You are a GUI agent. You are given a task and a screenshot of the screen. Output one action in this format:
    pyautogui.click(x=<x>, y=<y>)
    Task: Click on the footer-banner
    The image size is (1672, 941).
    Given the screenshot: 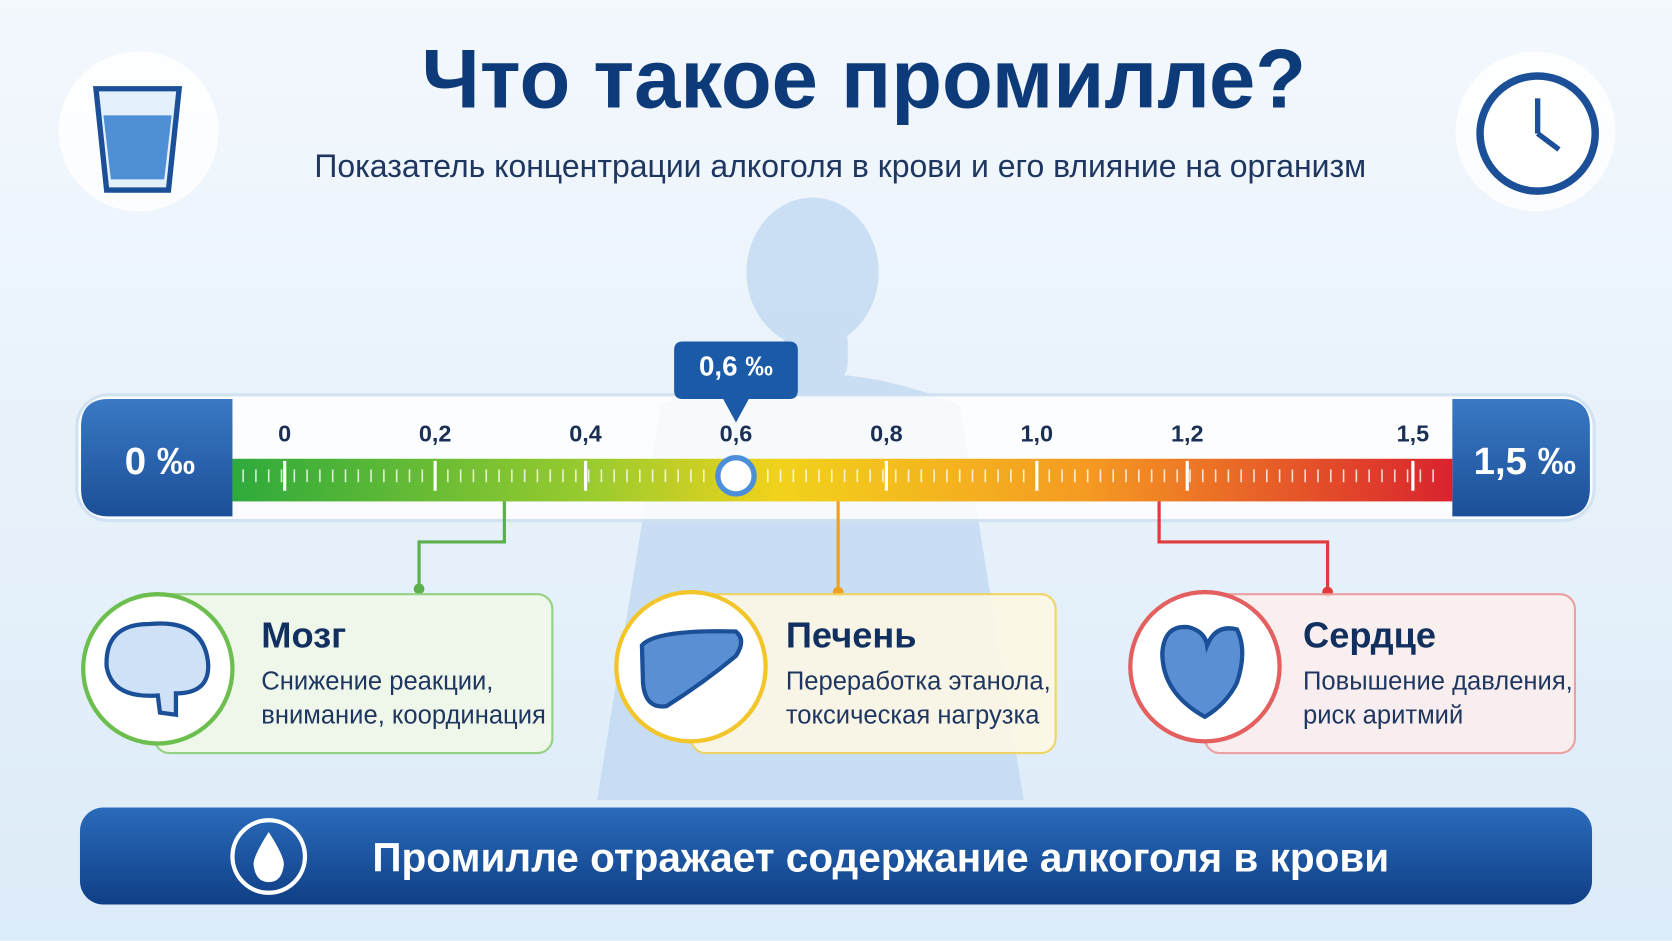 What is the action you would take?
    pyautogui.click(x=836, y=856)
    